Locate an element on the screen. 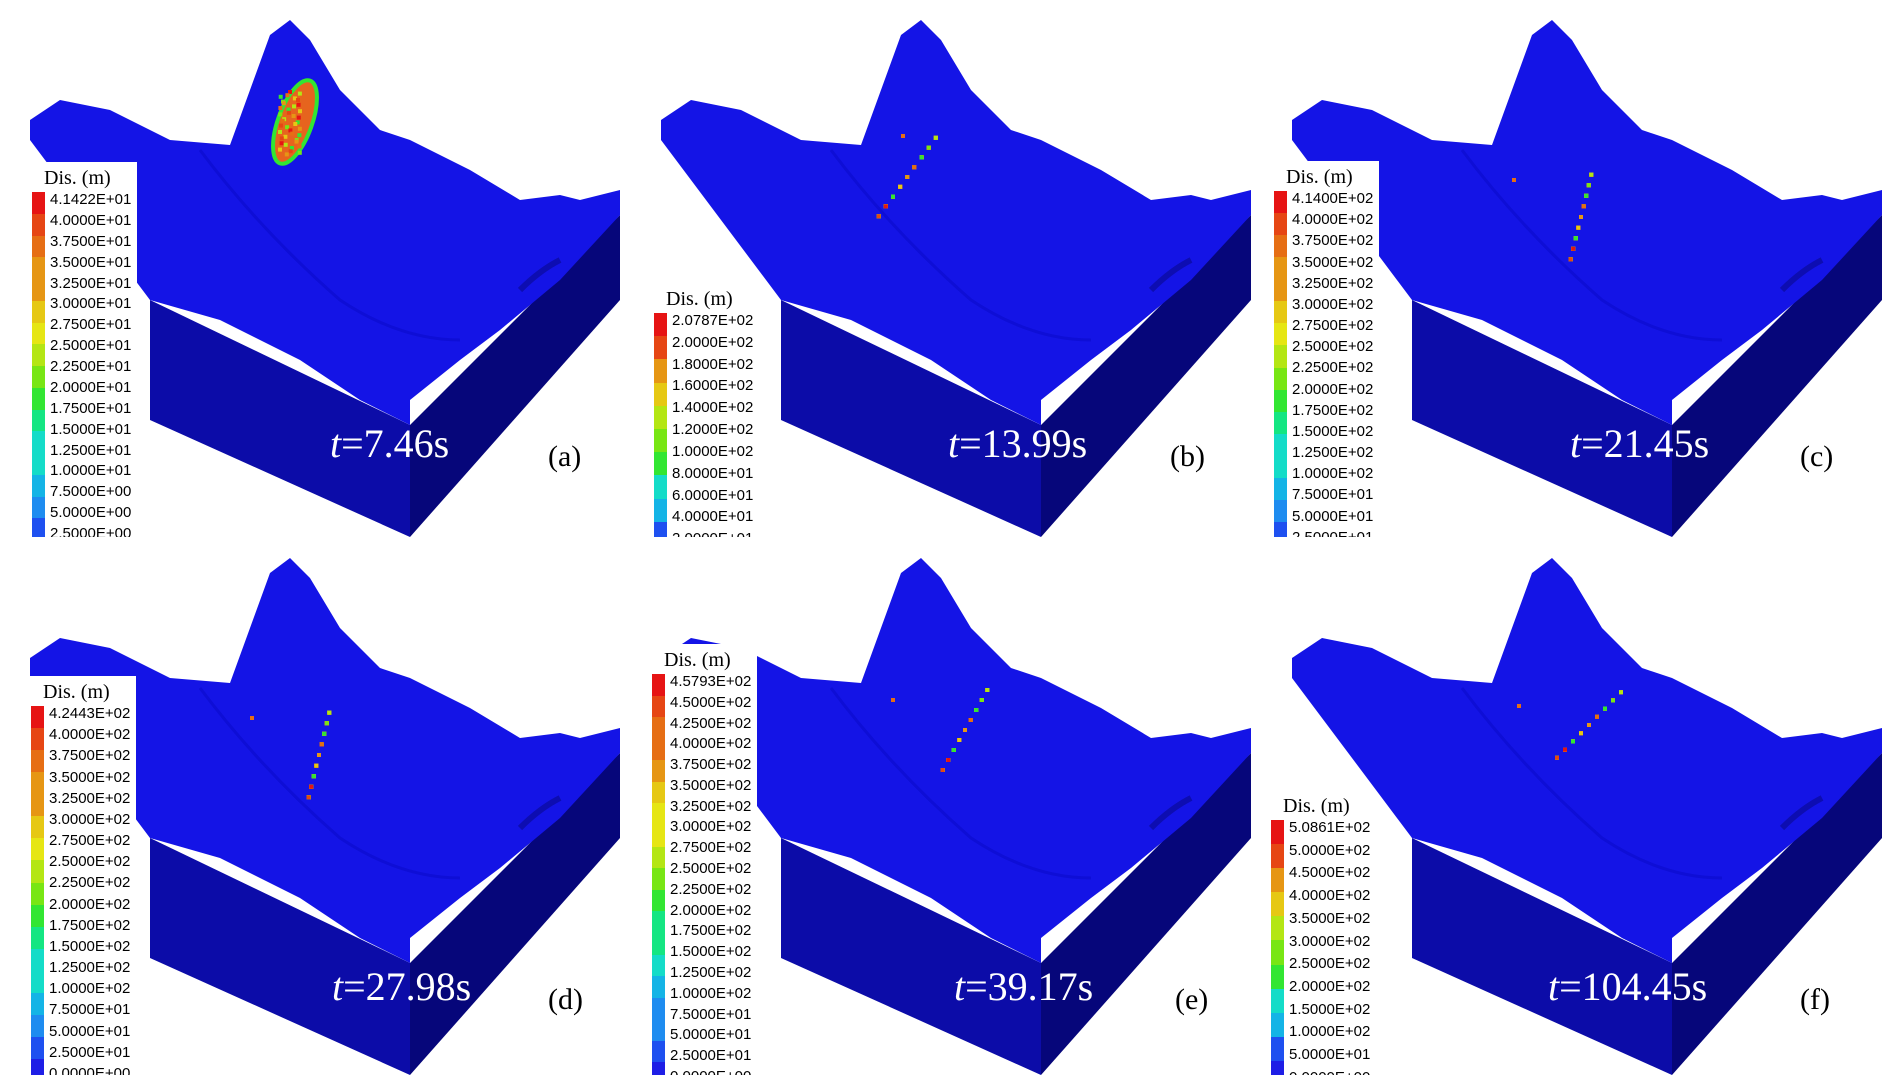 Image resolution: width=1892 pixels, height=1075 pixels. legend-value: 3.5000E+01 is located at coordinates (91, 262).